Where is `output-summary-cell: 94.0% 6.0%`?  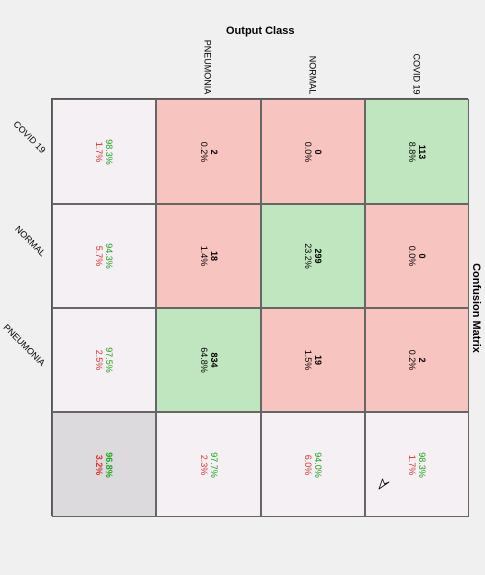 output-summary-cell: 94.0% 6.0% is located at coordinates (313, 464).